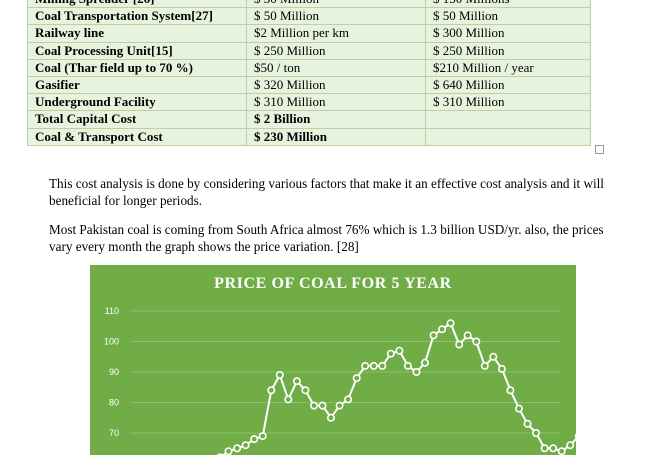 This screenshot has height=455, width=660. Describe the element at coordinates (508, 102) in the screenshot. I see `cell-total-cost: $ 310 Million` at that location.